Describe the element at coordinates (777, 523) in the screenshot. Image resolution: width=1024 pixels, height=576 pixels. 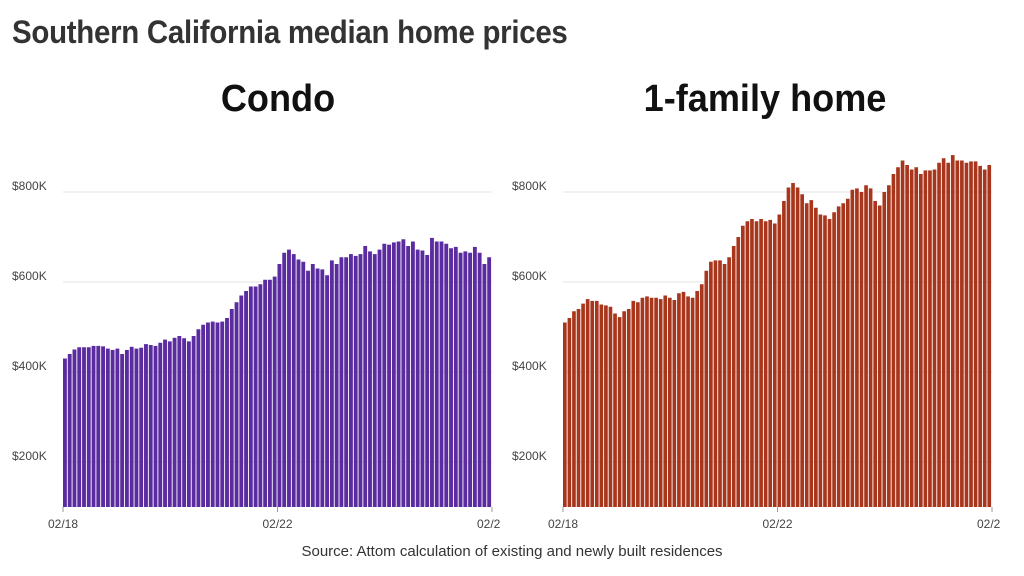
I see `single-family-x-tick-label: 02/22` at that location.